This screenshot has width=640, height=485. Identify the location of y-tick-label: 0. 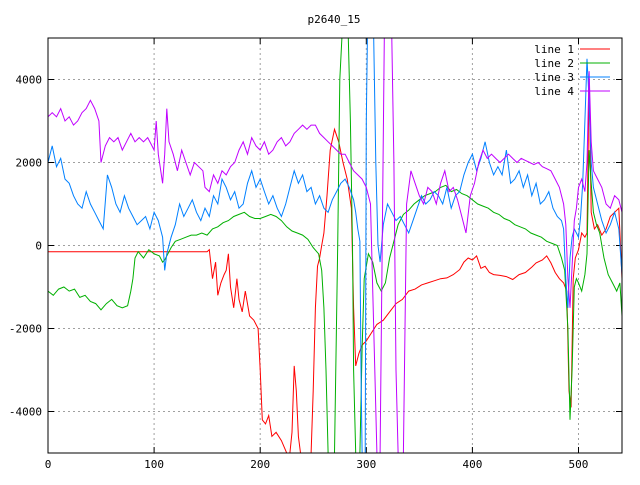
(38, 246).